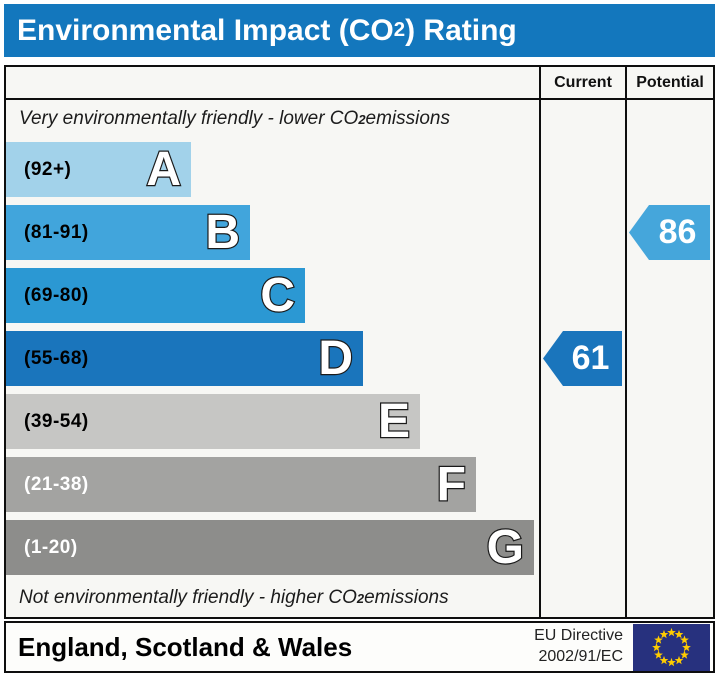 The width and height of the screenshot is (719, 677). I want to click on band-row-b: (81-91) B, so click(272, 232).